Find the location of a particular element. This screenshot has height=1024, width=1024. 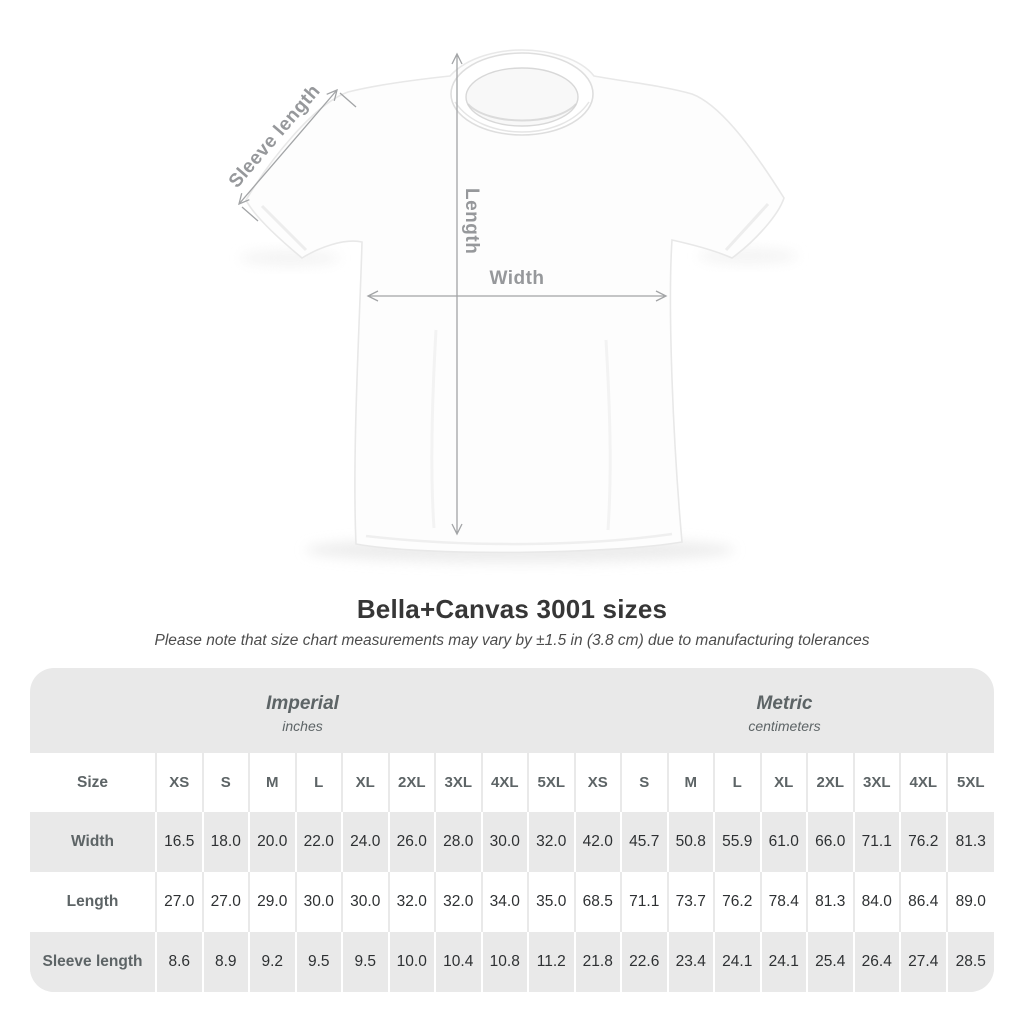

sleeve-dimension is located at coordinates (297, 155).